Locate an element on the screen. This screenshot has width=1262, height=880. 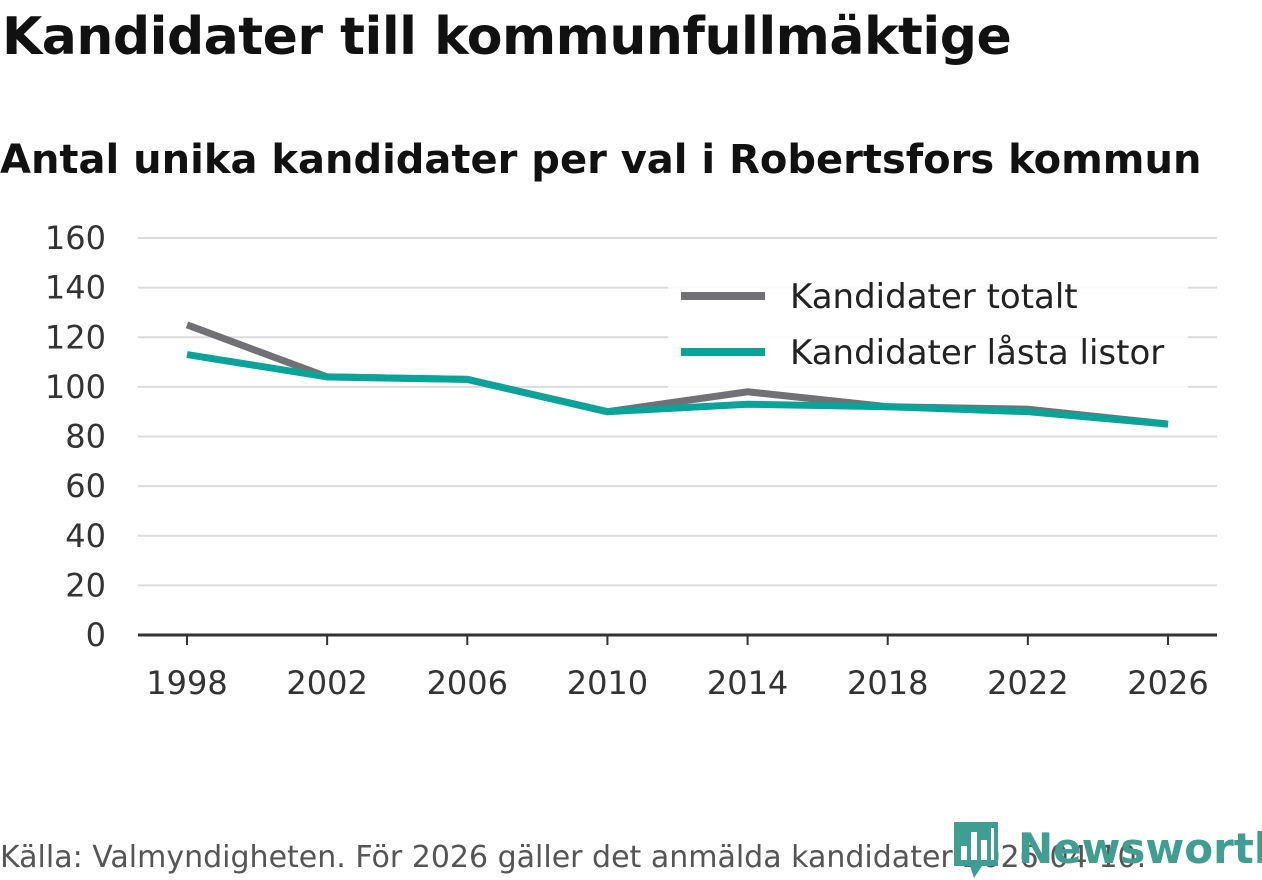
y-tick-label: 60 is located at coordinates (85, 486).